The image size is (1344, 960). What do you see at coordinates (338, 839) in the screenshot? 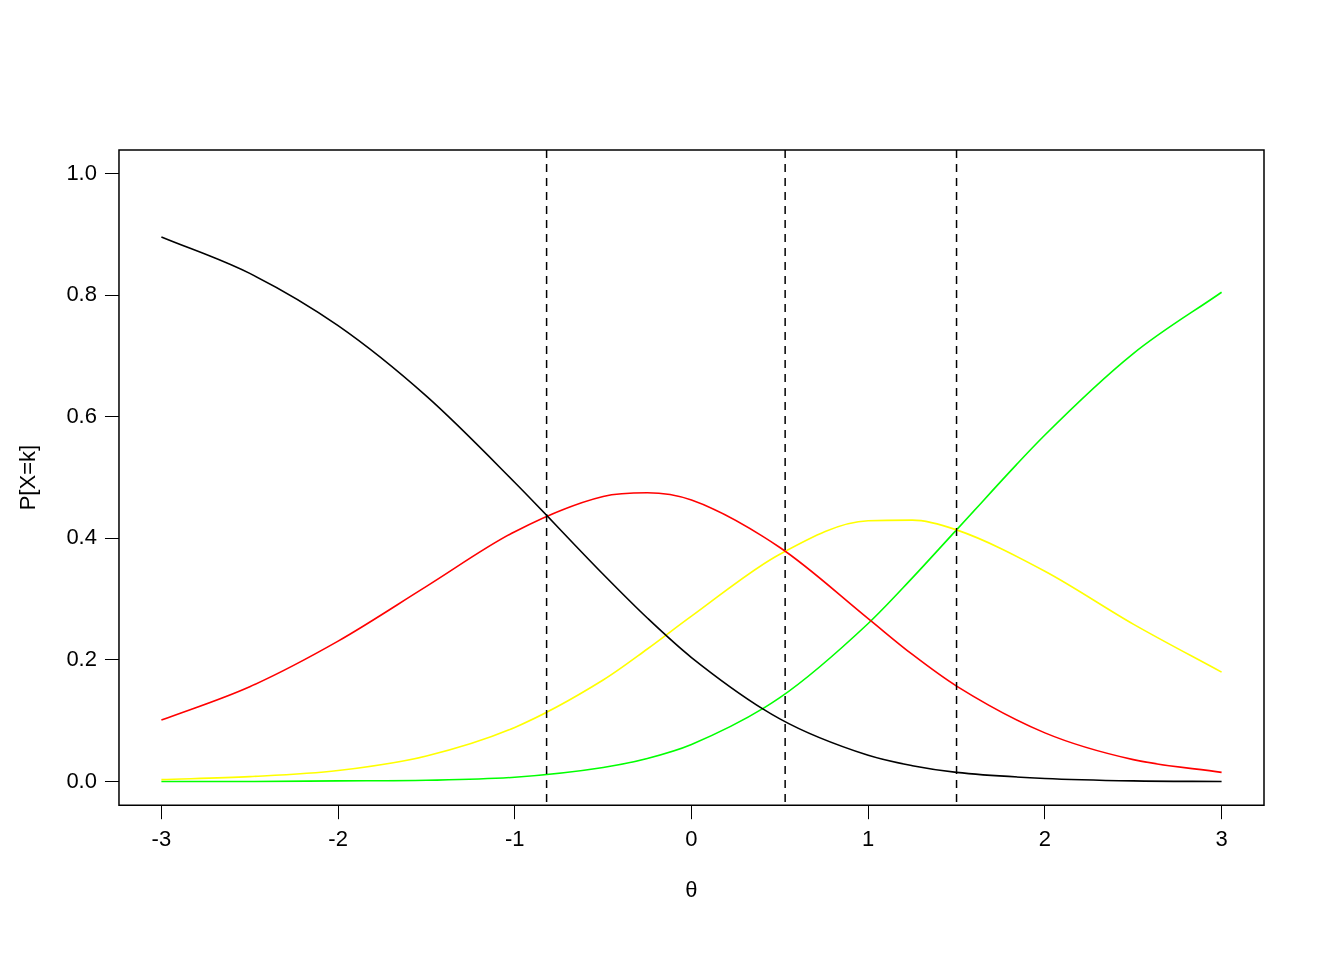
I see `x-tick-label: -2` at bounding box center [338, 839].